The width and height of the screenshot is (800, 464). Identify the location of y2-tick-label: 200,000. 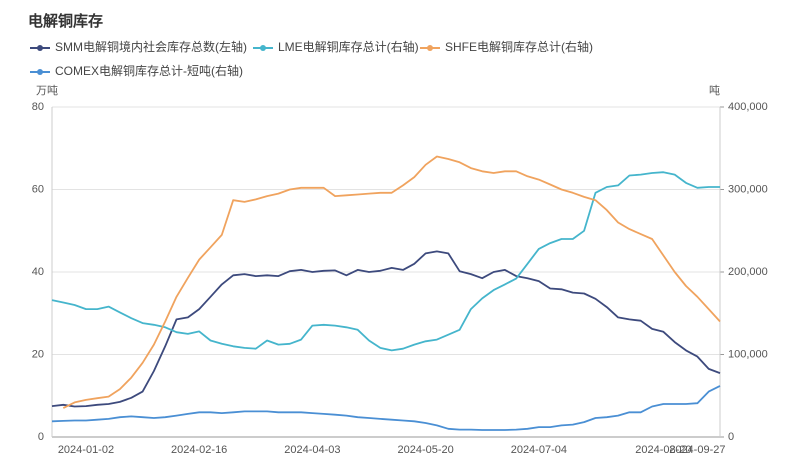
(748, 272).